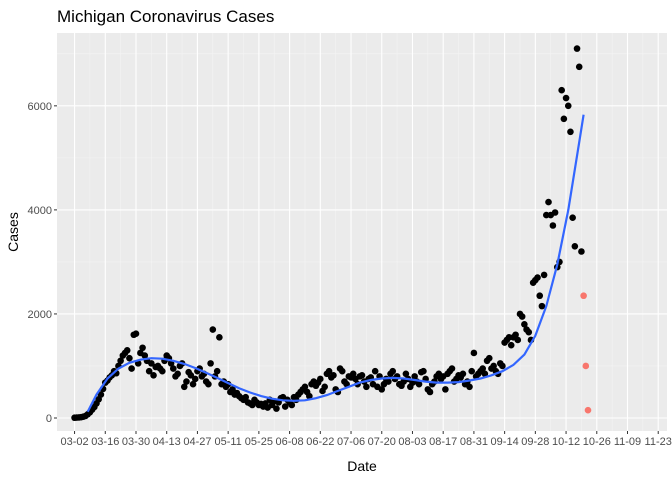  What do you see at coordinates (105, 442) in the screenshot?
I see `x-tick-label: 03-16` at bounding box center [105, 442].